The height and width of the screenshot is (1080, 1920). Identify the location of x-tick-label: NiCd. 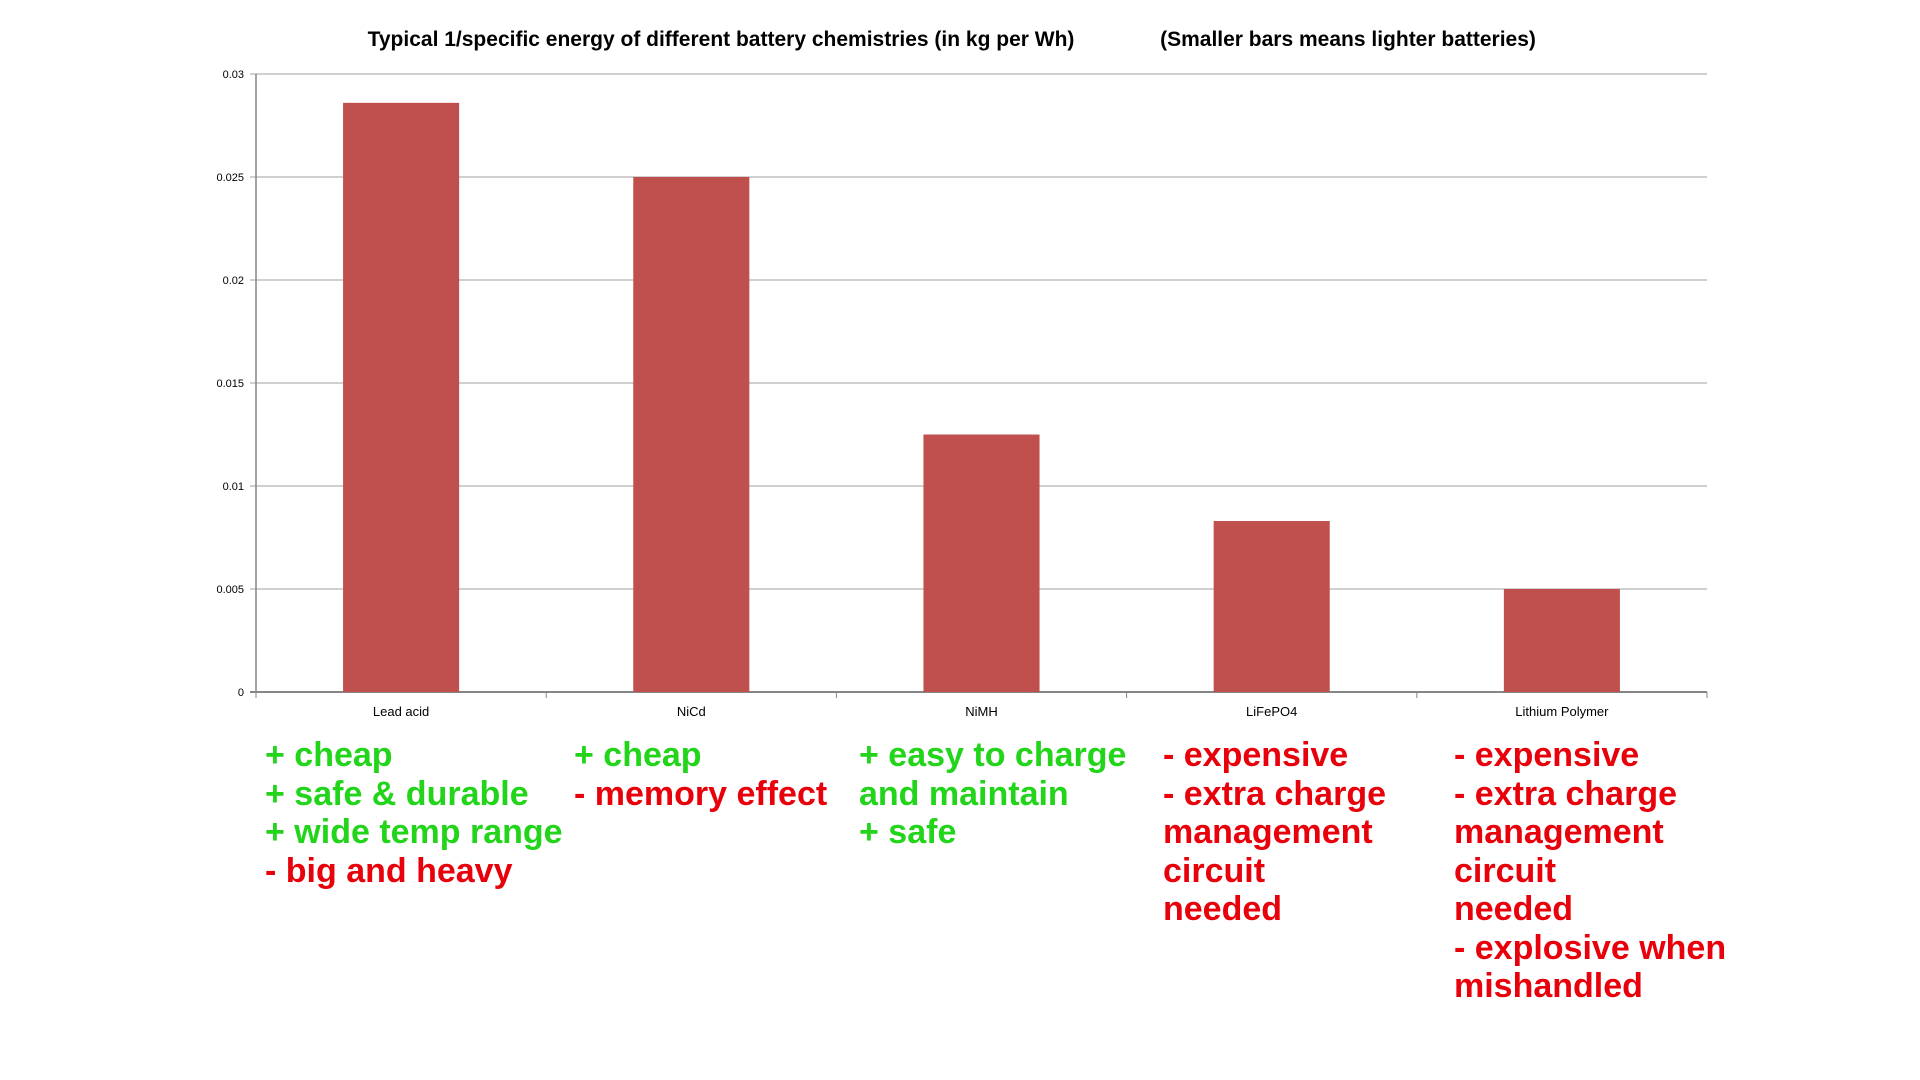
(691, 711).